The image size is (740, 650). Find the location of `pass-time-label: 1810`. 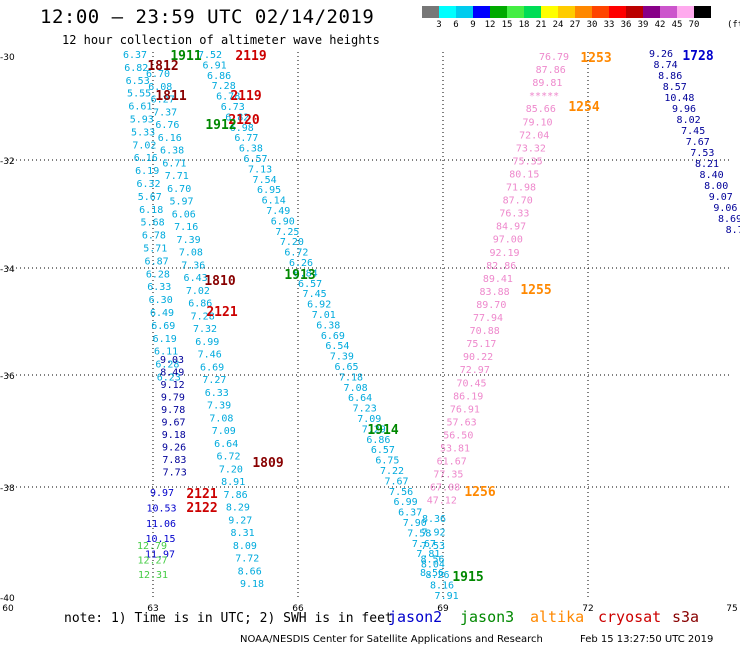

pass-time-label: 1810 is located at coordinates (219, 281).